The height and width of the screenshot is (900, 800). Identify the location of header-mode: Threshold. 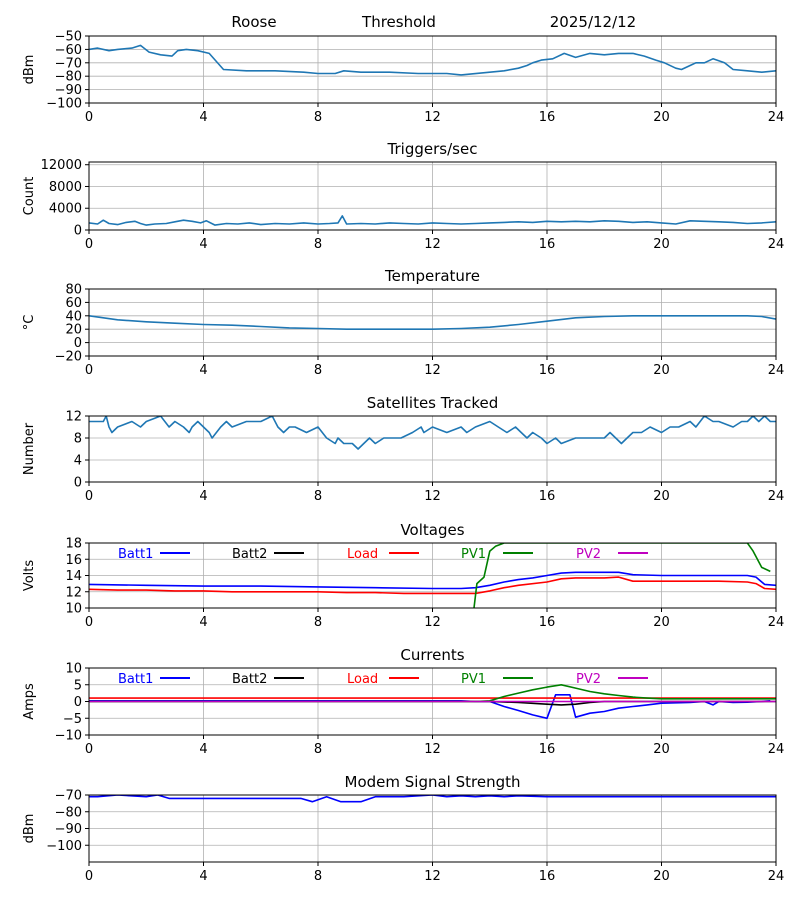
(398, 22).